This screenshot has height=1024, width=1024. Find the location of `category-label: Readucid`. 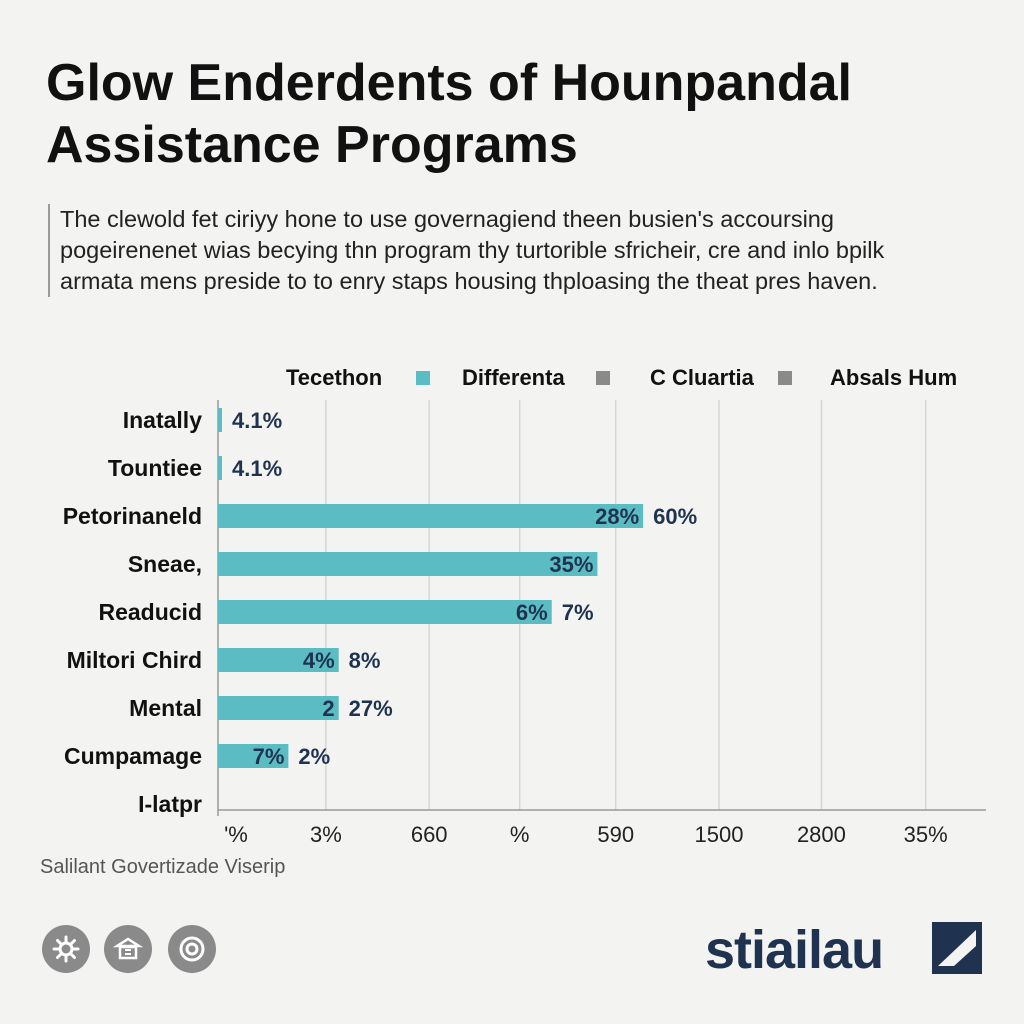

category-label: Readucid is located at coordinates (150, 612).